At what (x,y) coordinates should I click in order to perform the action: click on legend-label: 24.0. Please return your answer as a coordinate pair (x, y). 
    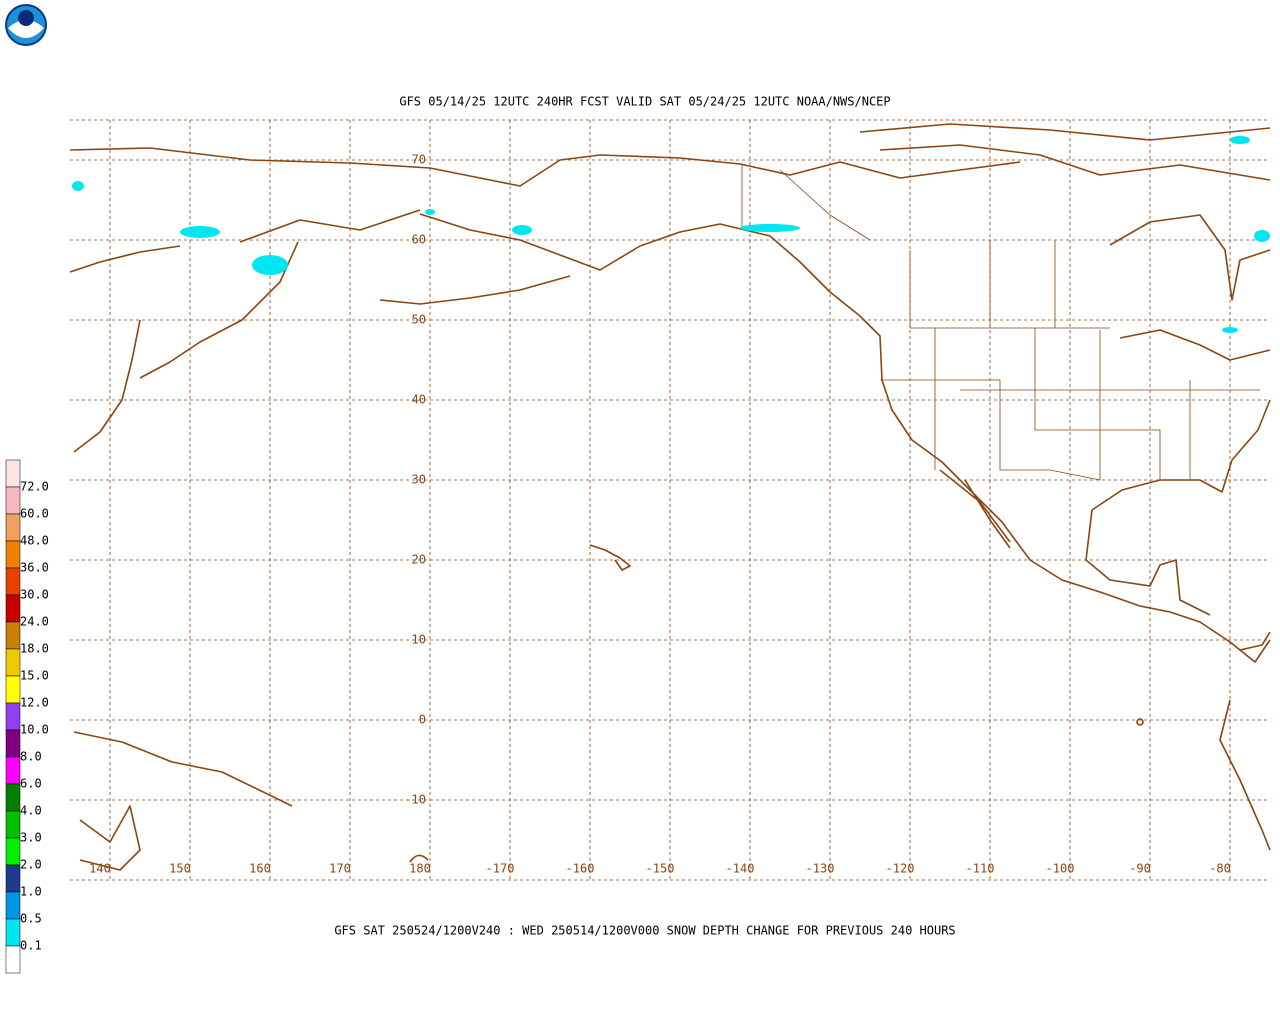
    Looking at the image, I should click on (34, 622).